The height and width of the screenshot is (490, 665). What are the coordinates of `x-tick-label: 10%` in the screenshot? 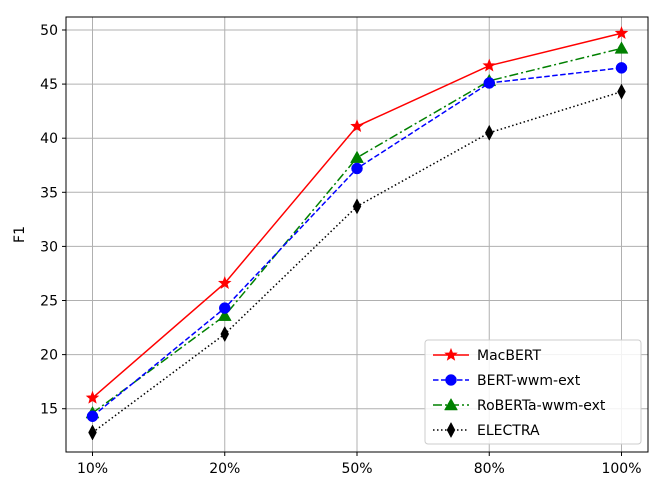 It's located at (92, 469).